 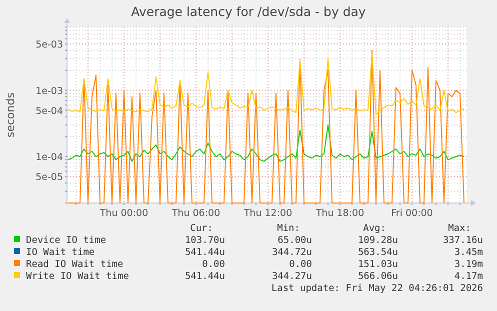 What do you see at coordinates (288, 228) in the screenshot?
I see `text: Min:` at bounding box center [288, 228].